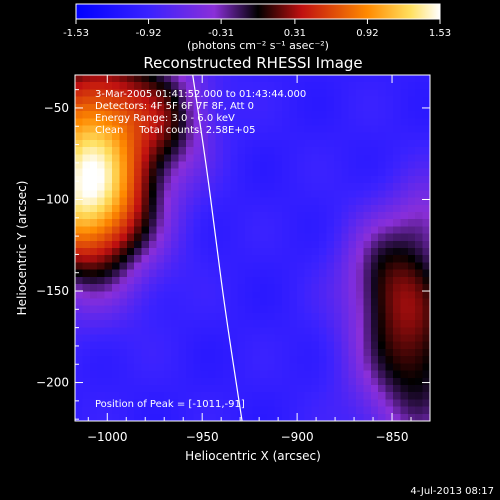 Image resolution: width=500 pixels, height=500 pixels. What do you see at coordinates (295, 33) in the screenshot?
I see `colorbar-tick-label: 0.31` at bounding box center [295, 33].